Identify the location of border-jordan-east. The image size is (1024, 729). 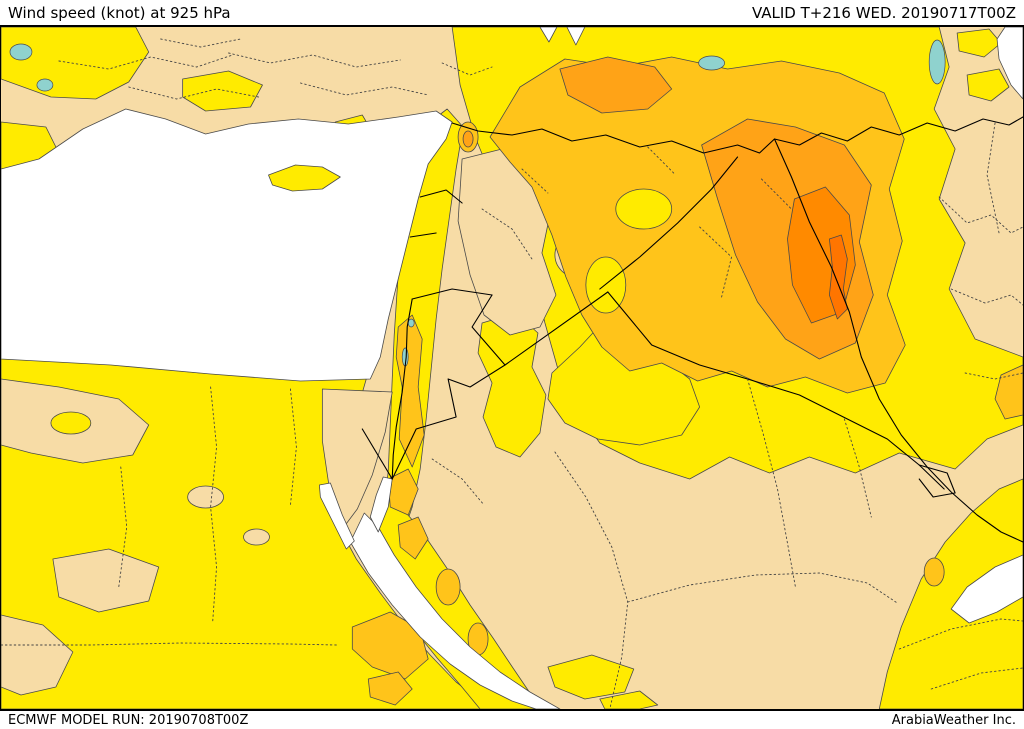
(540, 328).